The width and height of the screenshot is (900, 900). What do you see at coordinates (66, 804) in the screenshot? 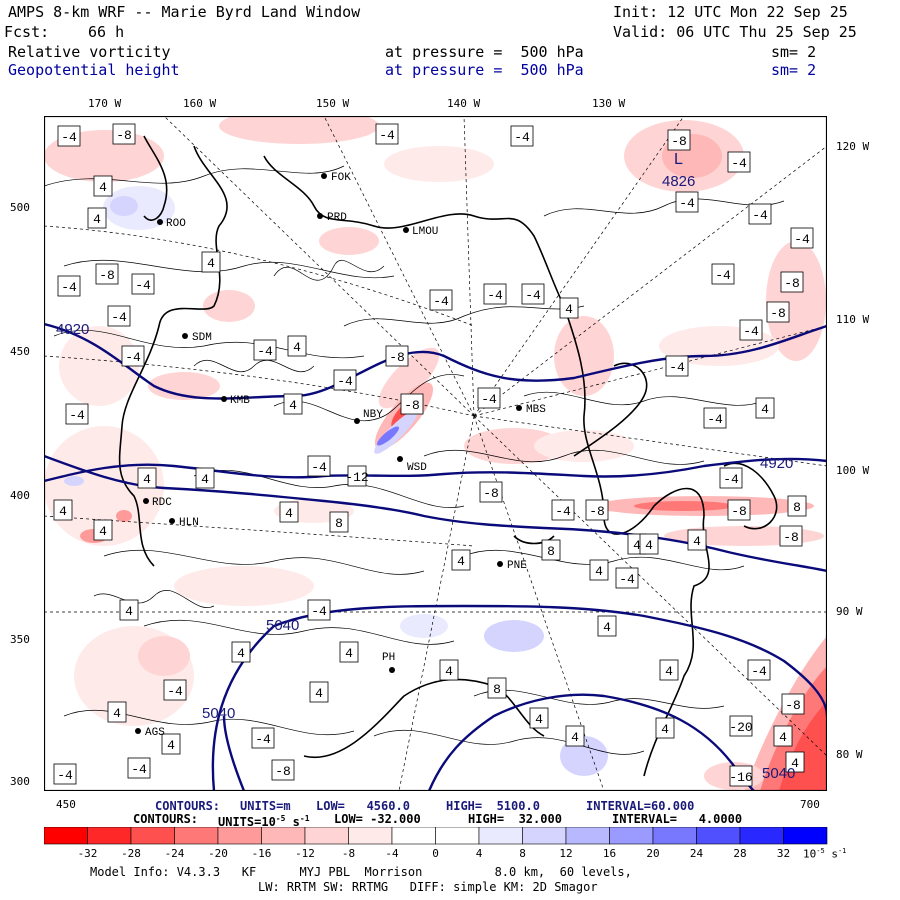
I see `x-tick-label: 450` at bounding box center [66, 804].